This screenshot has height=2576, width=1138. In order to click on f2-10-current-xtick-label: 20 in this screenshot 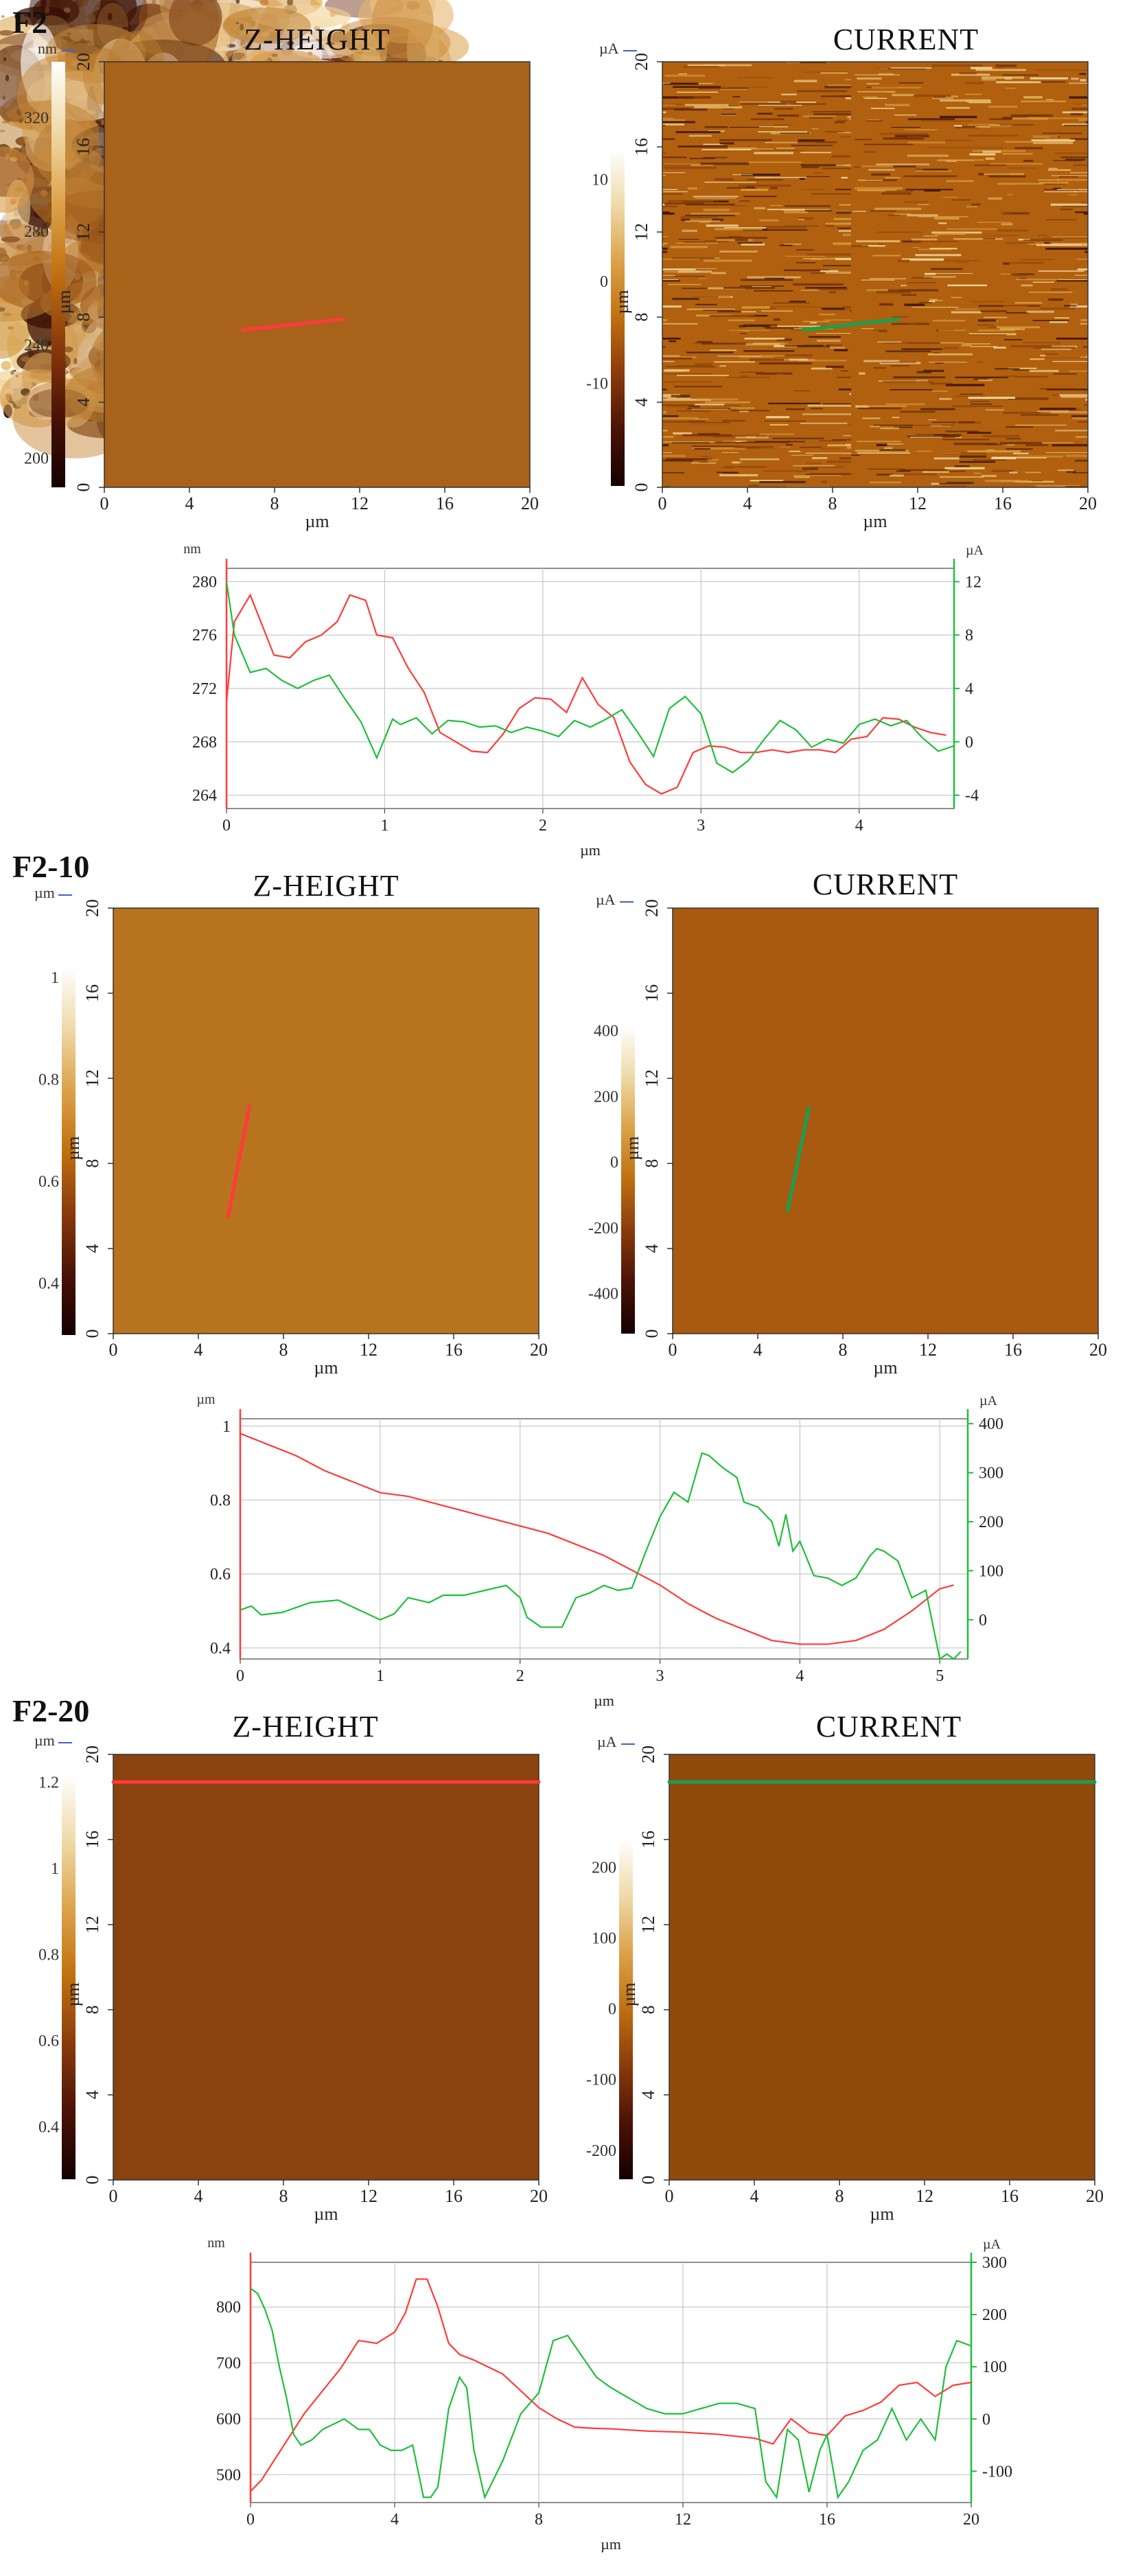, I will do `click(1098, 1350)`.